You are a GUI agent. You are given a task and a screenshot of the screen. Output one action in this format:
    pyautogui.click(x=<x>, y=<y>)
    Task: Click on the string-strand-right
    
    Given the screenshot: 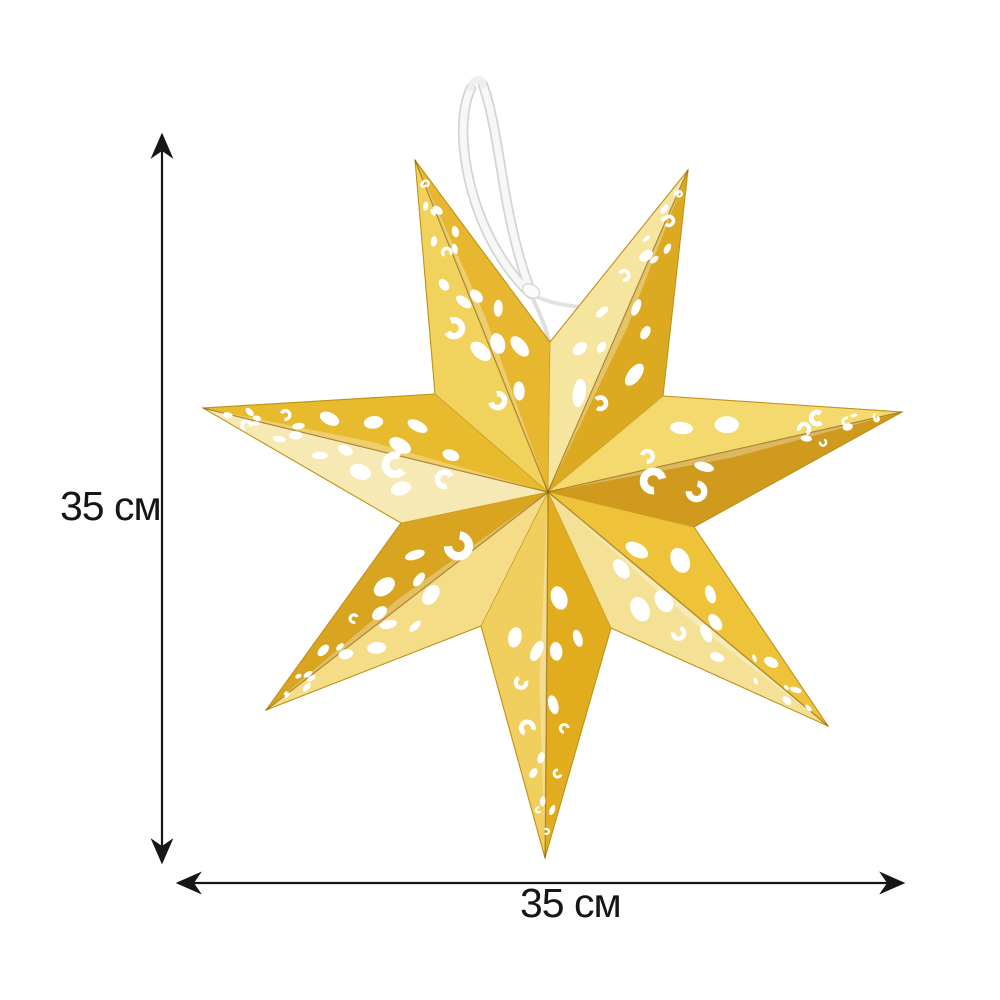 What is the action you would take?
    pyautogui.click(x=507, y=189)
    